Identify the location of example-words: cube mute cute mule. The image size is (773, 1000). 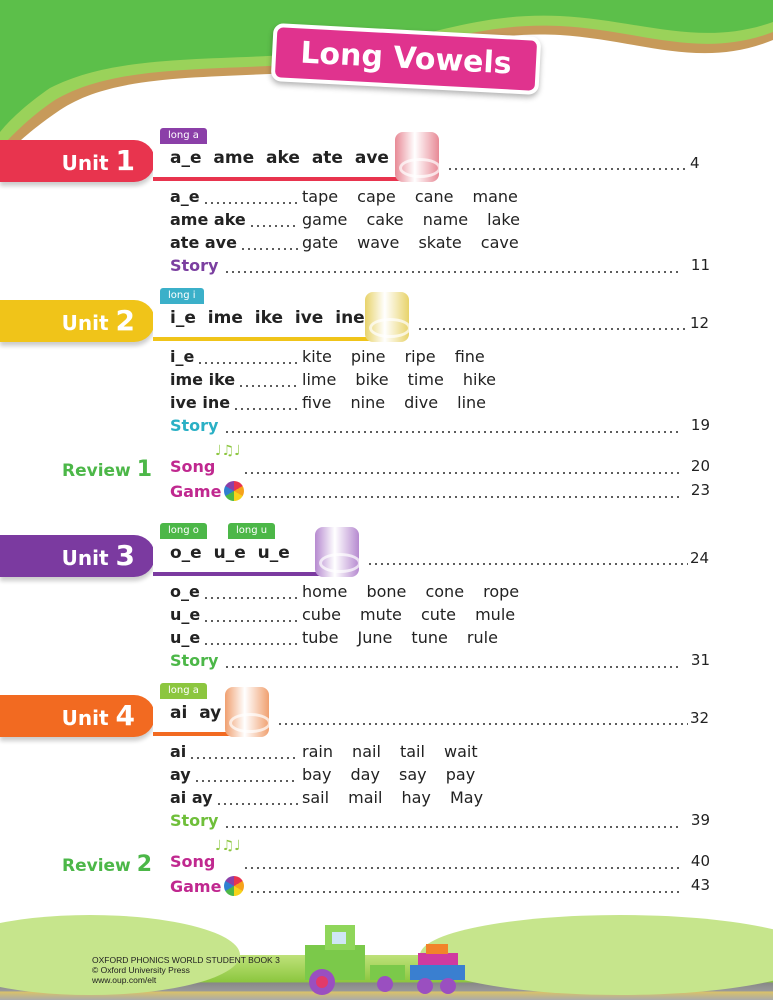
(409, 614).